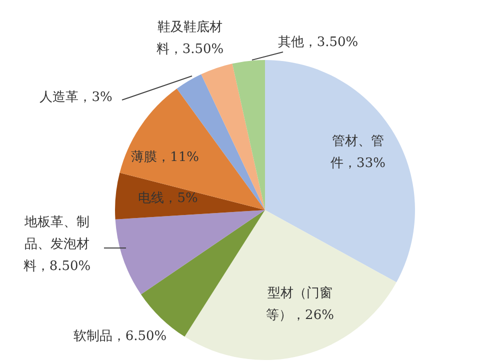 Image resolution: width=500 pixels, height=362 pixels. Describe the element at coordinates (358, 152) in the screenshot. I see `slice-label: 管材、管件，33%` at that location.